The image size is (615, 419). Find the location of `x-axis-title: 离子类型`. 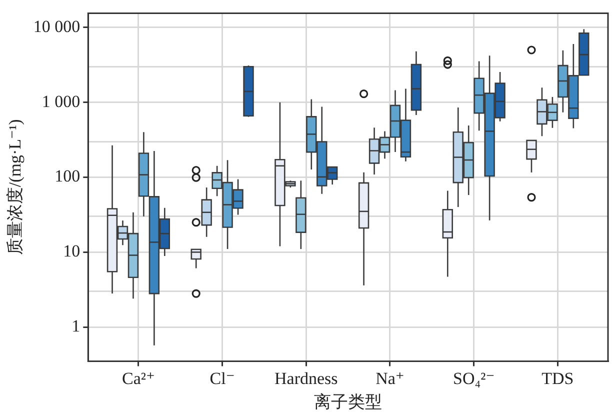

x-axis-title: 离子类型 is located at coordinates (348, 402).